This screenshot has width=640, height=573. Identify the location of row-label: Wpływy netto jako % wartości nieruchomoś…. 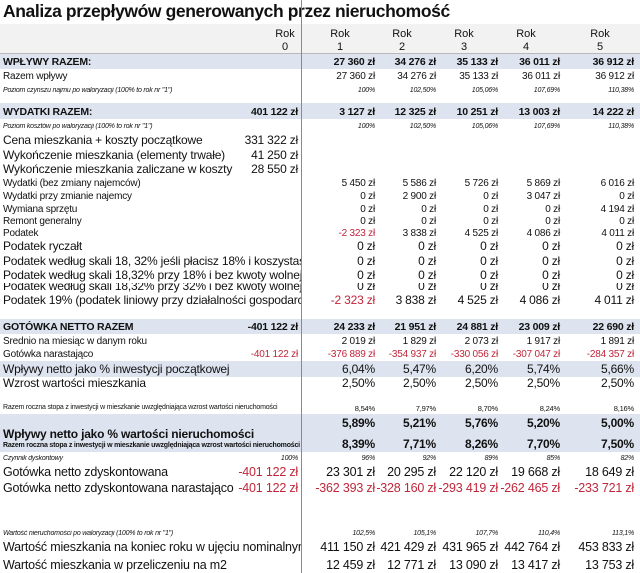
(152, 439).